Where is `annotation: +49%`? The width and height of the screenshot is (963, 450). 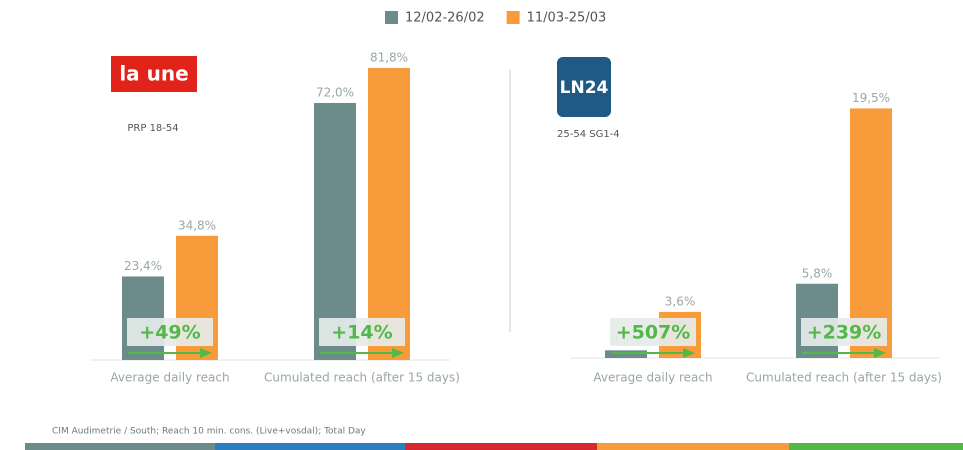 annotation: +49% is located at coordinates (169, 333).